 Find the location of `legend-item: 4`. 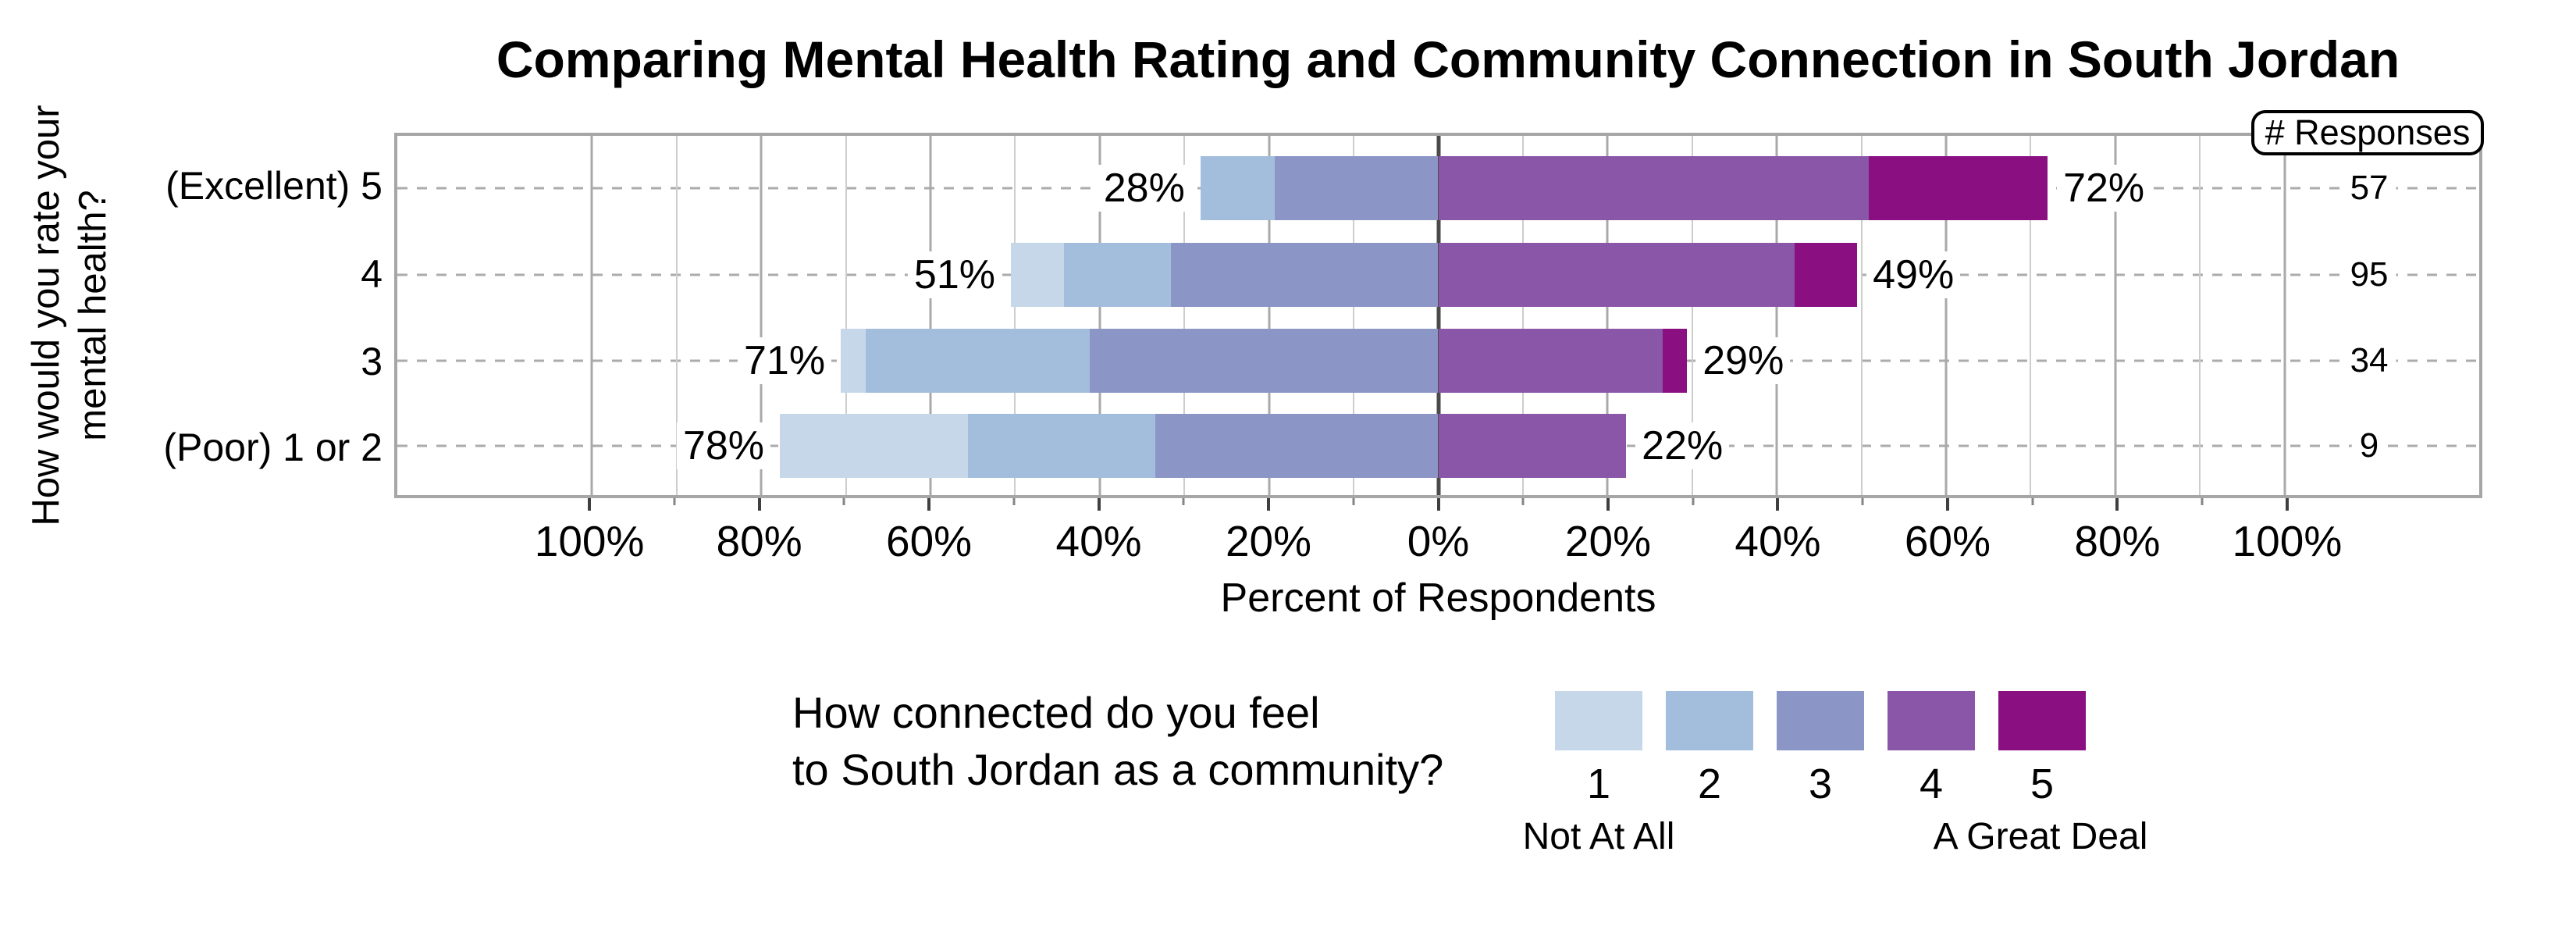

legend-item: 4 is located at coordinates (1931, 748).